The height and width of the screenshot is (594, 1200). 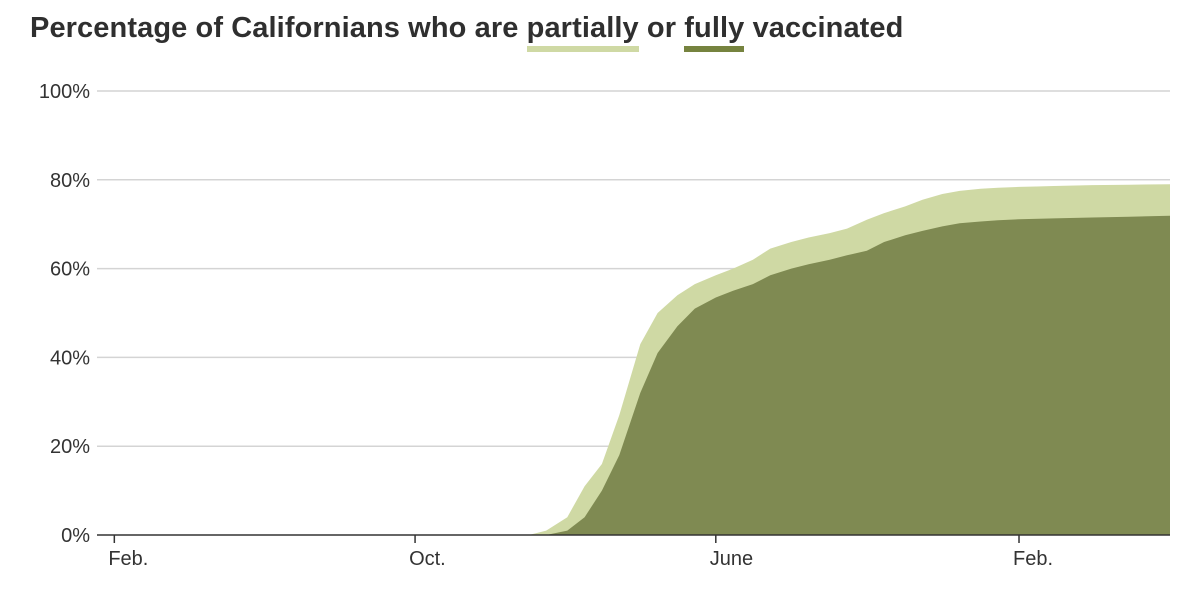 I want to click on title-partially-key: partially, so click(x=582, y=33).